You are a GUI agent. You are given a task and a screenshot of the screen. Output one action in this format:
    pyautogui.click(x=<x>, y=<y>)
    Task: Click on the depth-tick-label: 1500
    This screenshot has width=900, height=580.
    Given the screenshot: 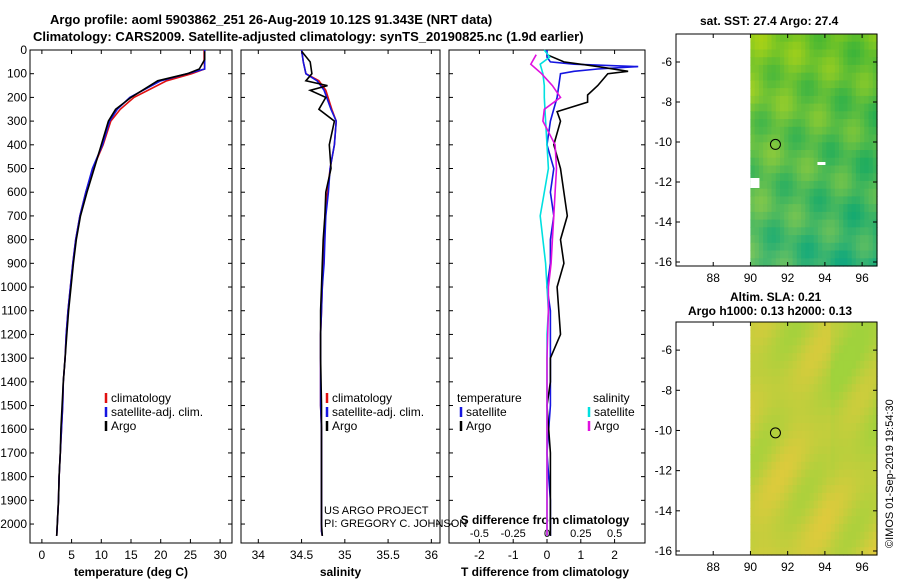 What is the action you would take?
    pyautogui.click(x=13, y=406)
    